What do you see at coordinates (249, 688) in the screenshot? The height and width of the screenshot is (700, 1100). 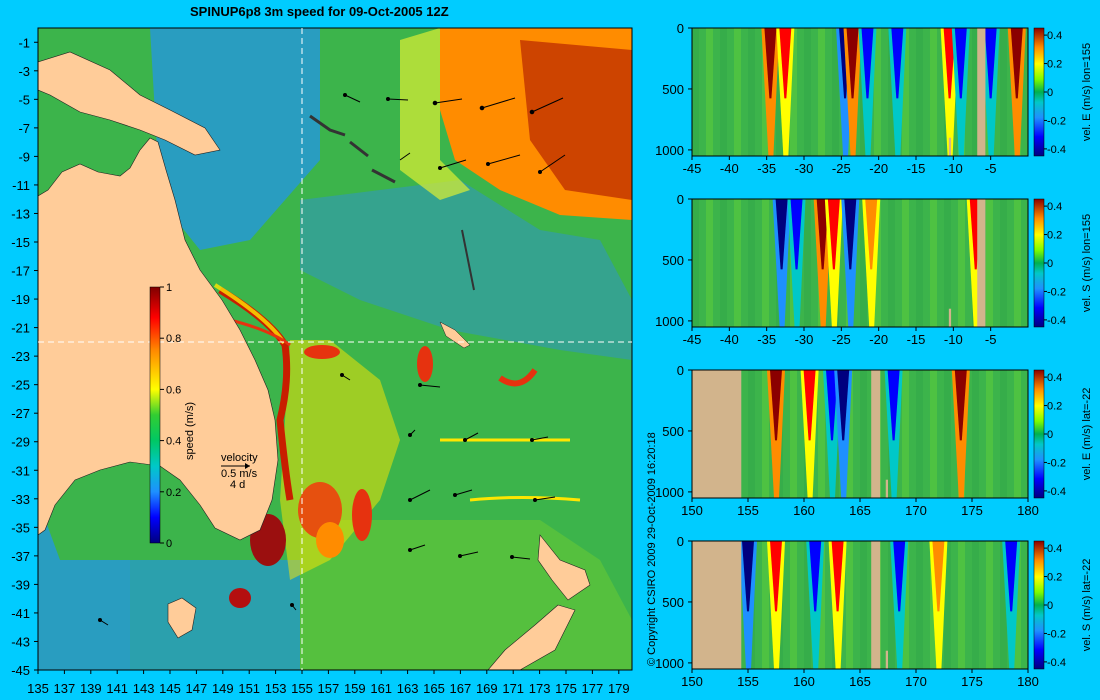 I see `map-x-tick-label: 151` at bounding box center [249, 688].